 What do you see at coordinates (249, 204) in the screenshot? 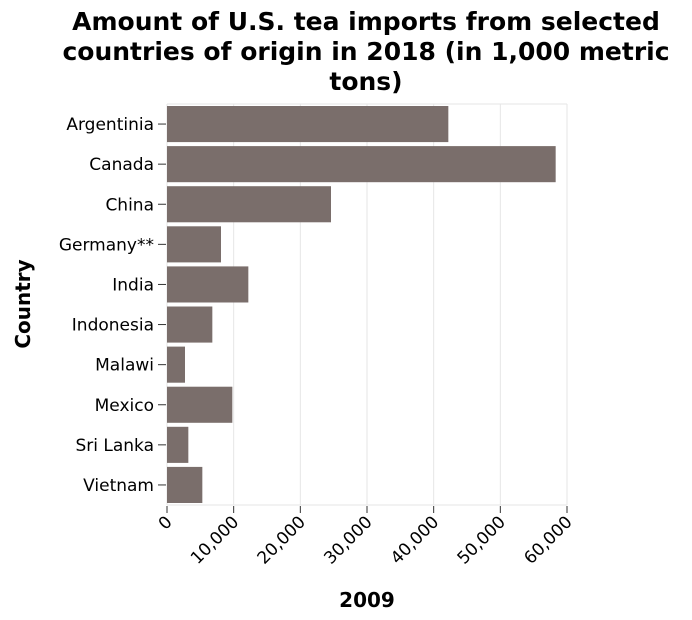
I see `bar-china` at bounding box center [249, 204].